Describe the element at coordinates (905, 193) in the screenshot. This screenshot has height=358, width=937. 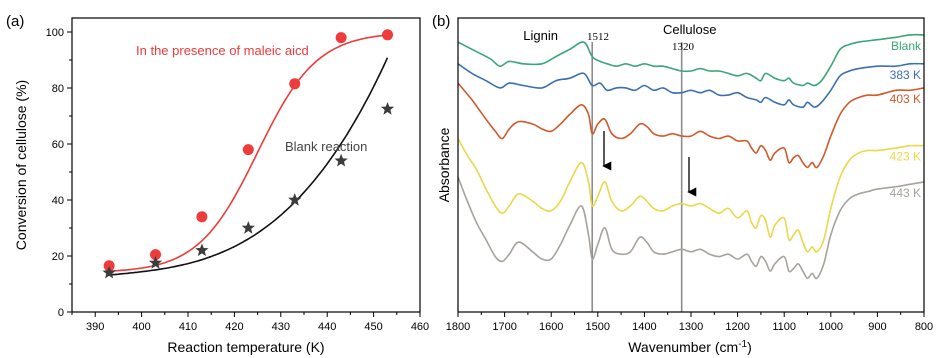
I see `series-label: 443 K` at that location.